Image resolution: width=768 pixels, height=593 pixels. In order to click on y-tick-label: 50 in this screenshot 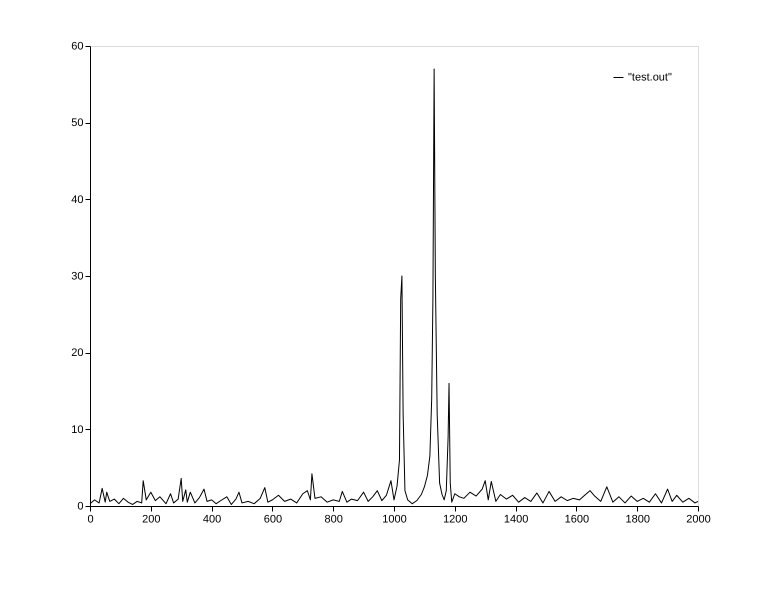, I will do `click(77, 123)`.